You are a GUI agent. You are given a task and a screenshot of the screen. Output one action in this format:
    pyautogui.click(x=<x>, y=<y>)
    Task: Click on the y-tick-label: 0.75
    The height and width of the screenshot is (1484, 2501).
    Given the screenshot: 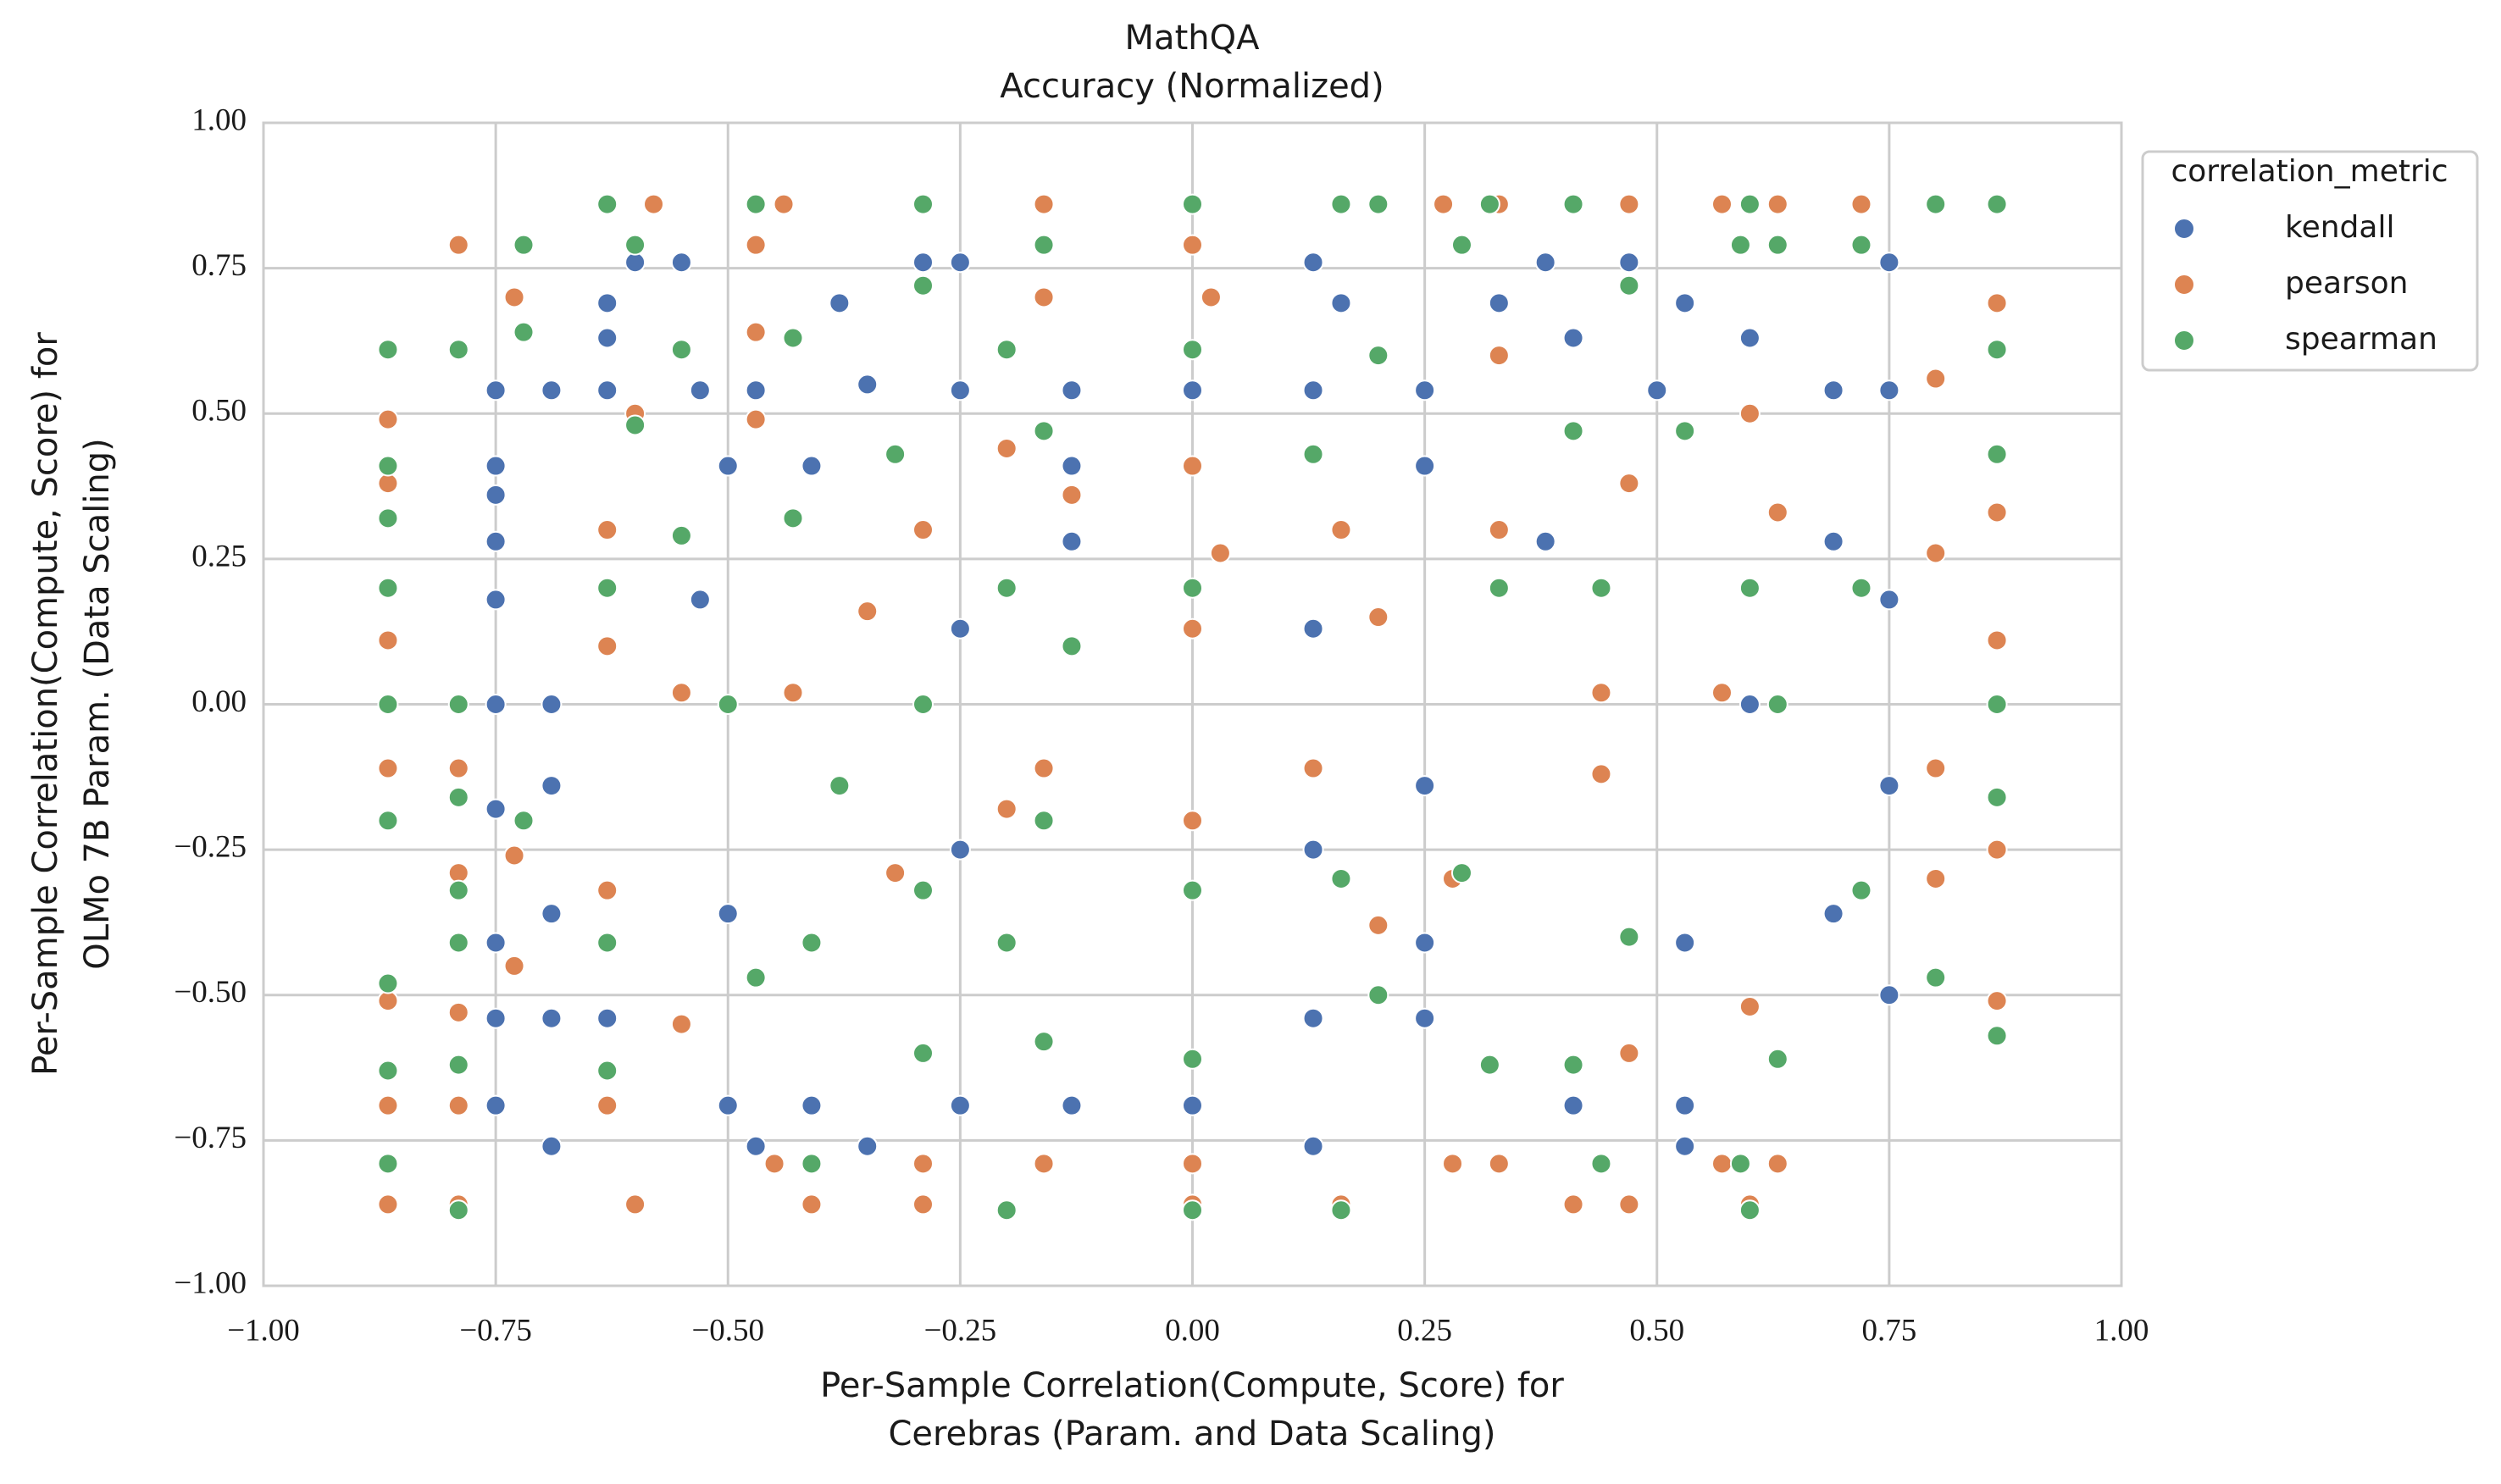 What is the action you would take?
    pyautogui.click(x=219, y=265)
    